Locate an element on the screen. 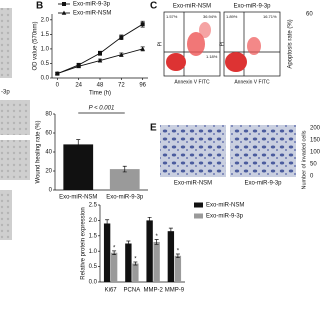 This screenshot has height=320, width=320. x-axis-label: Time (h) is located at coordinates (100, 94).